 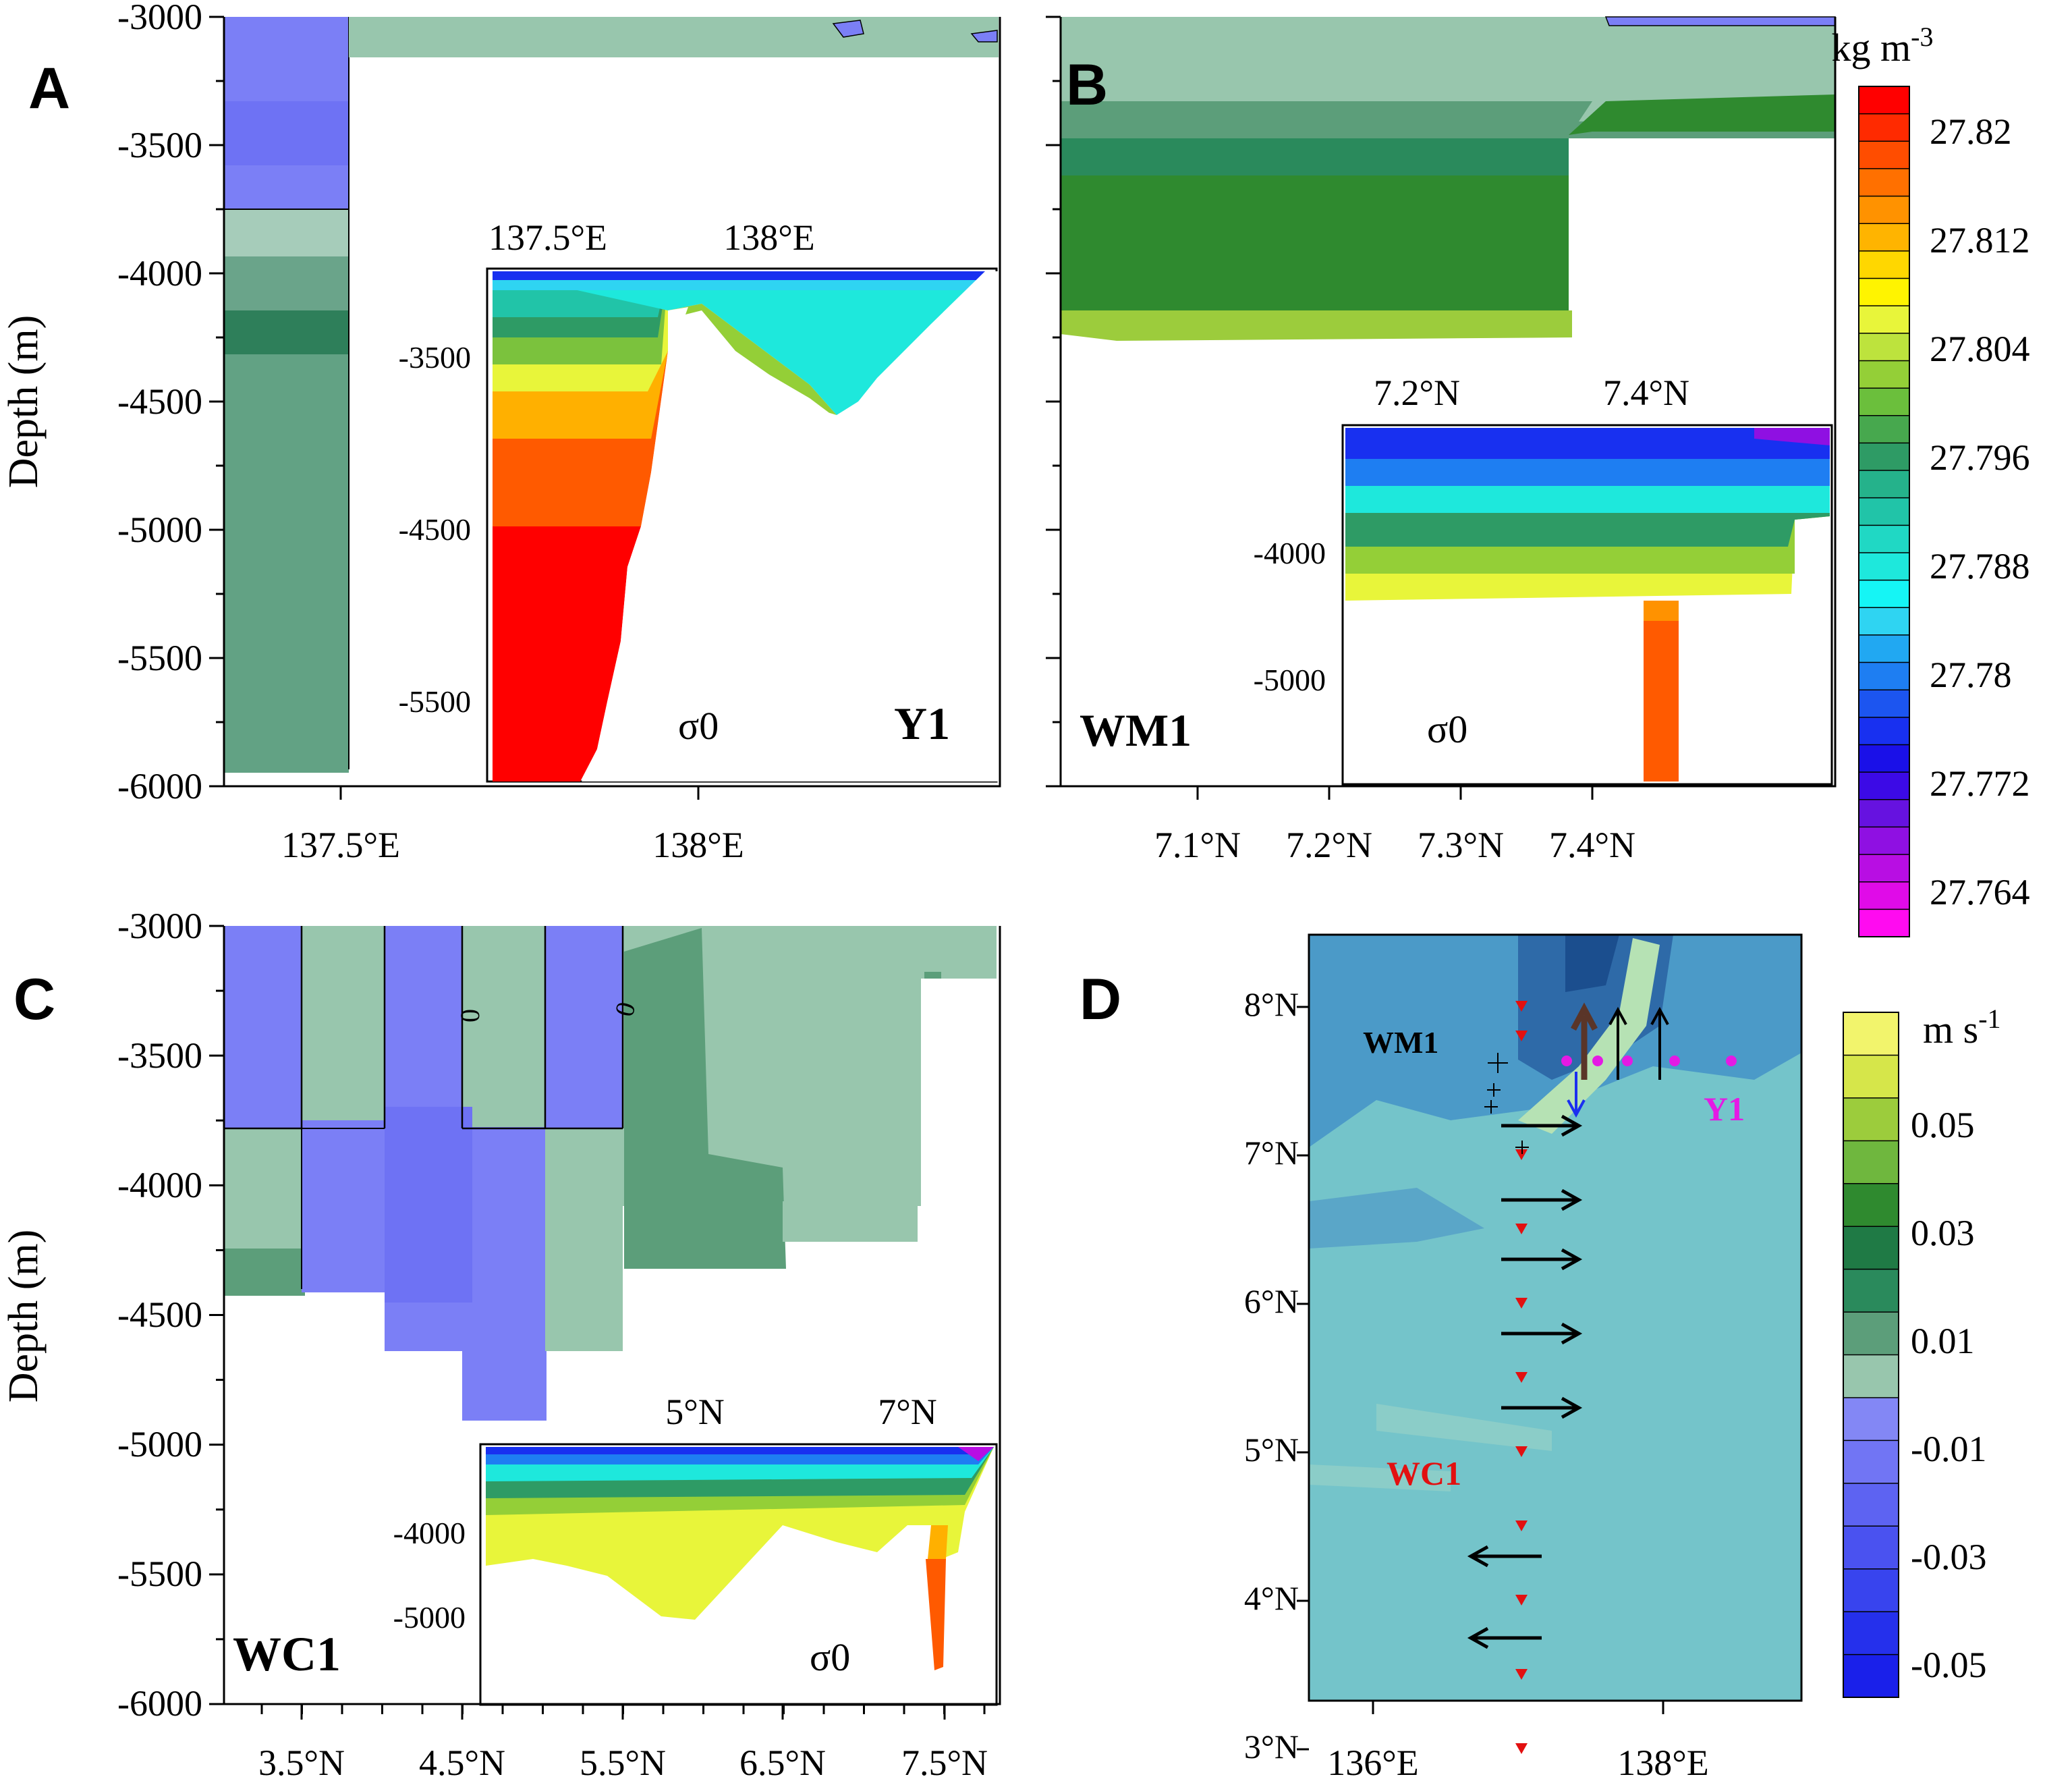 I want to click on y1-label: Y1, so click(x=1724, y=1109).